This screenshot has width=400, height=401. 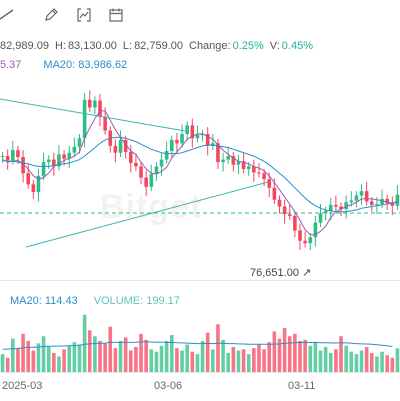 I want to click on trendline-lower, so click(x=147, y=214).